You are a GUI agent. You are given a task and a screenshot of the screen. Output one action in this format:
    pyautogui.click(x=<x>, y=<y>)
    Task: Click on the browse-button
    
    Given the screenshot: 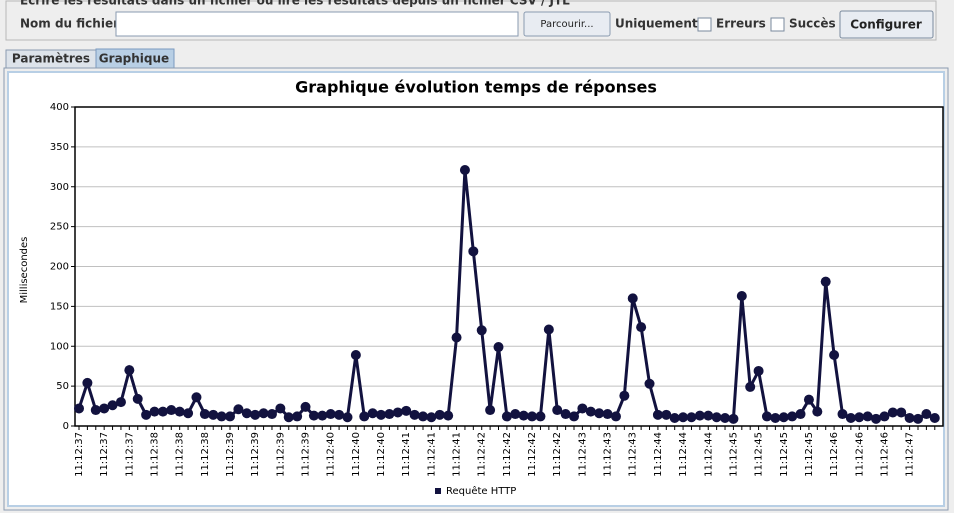 What is the action you would take?
    pyautogui.click(x=567, y=24)
    